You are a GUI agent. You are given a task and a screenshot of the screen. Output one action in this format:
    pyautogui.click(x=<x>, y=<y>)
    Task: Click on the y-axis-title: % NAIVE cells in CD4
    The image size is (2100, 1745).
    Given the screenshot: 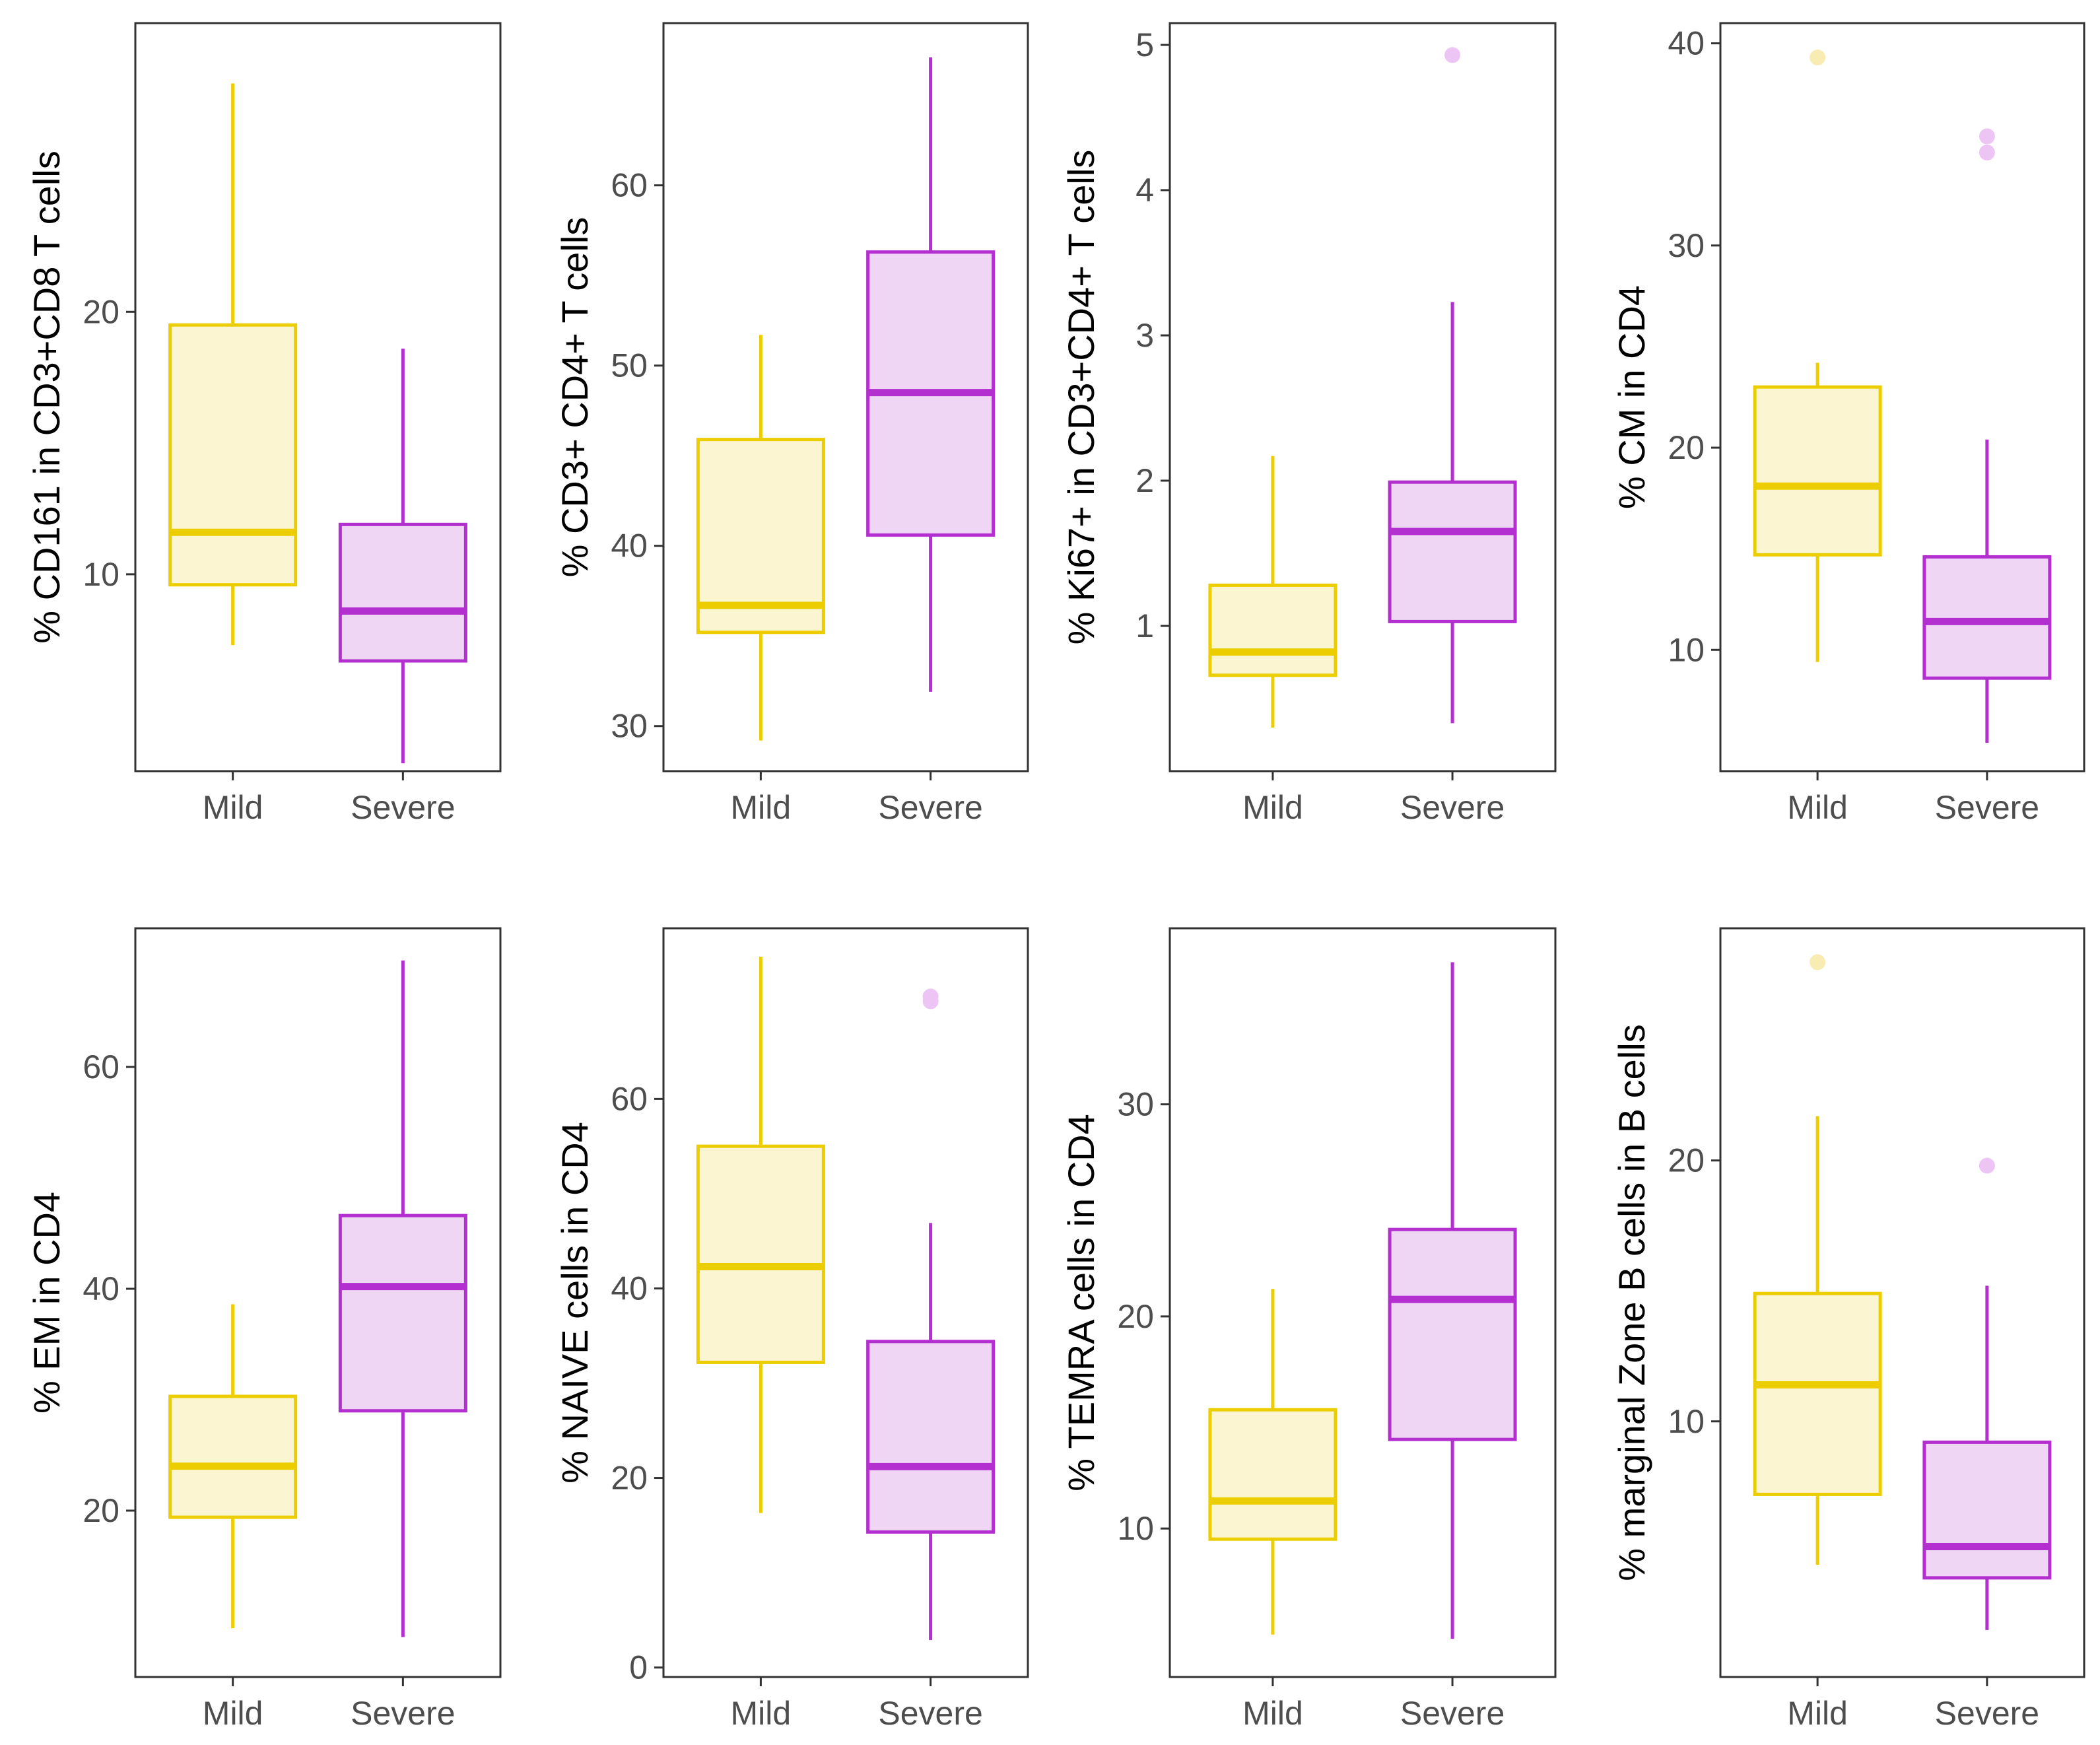 What is the action you would take?
    pyautogui.click(x=574, y=1303)
    